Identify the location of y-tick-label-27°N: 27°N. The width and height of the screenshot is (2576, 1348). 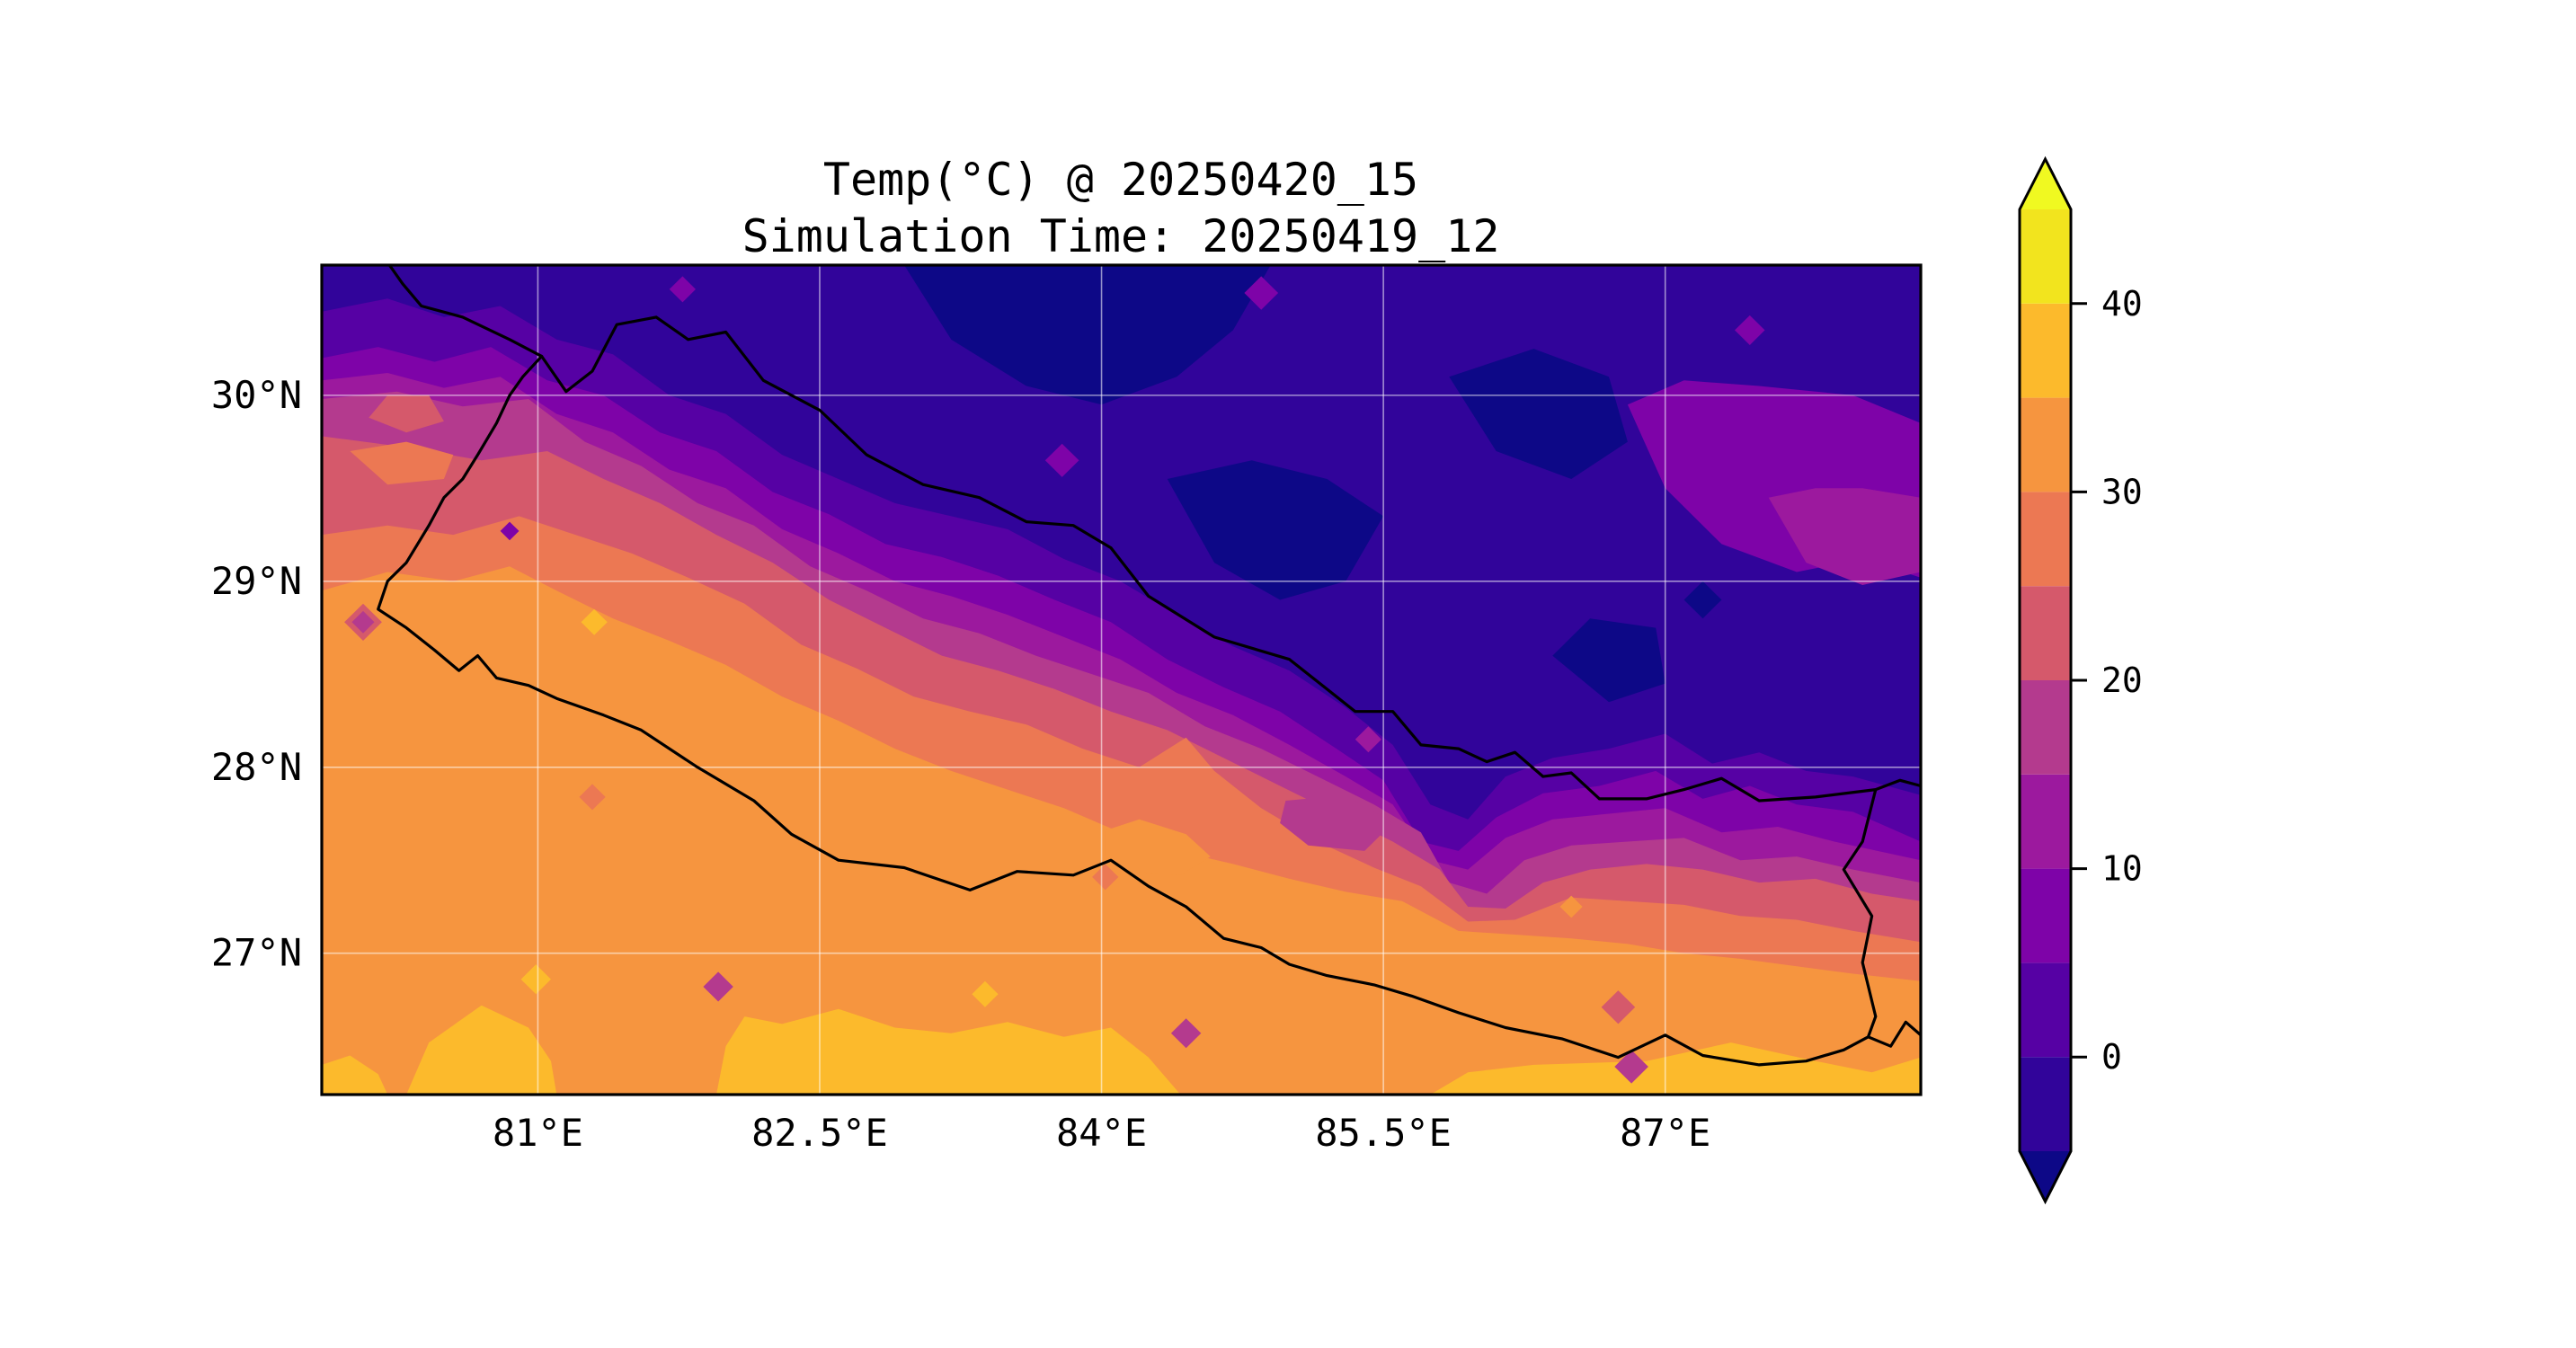
(256, 953).